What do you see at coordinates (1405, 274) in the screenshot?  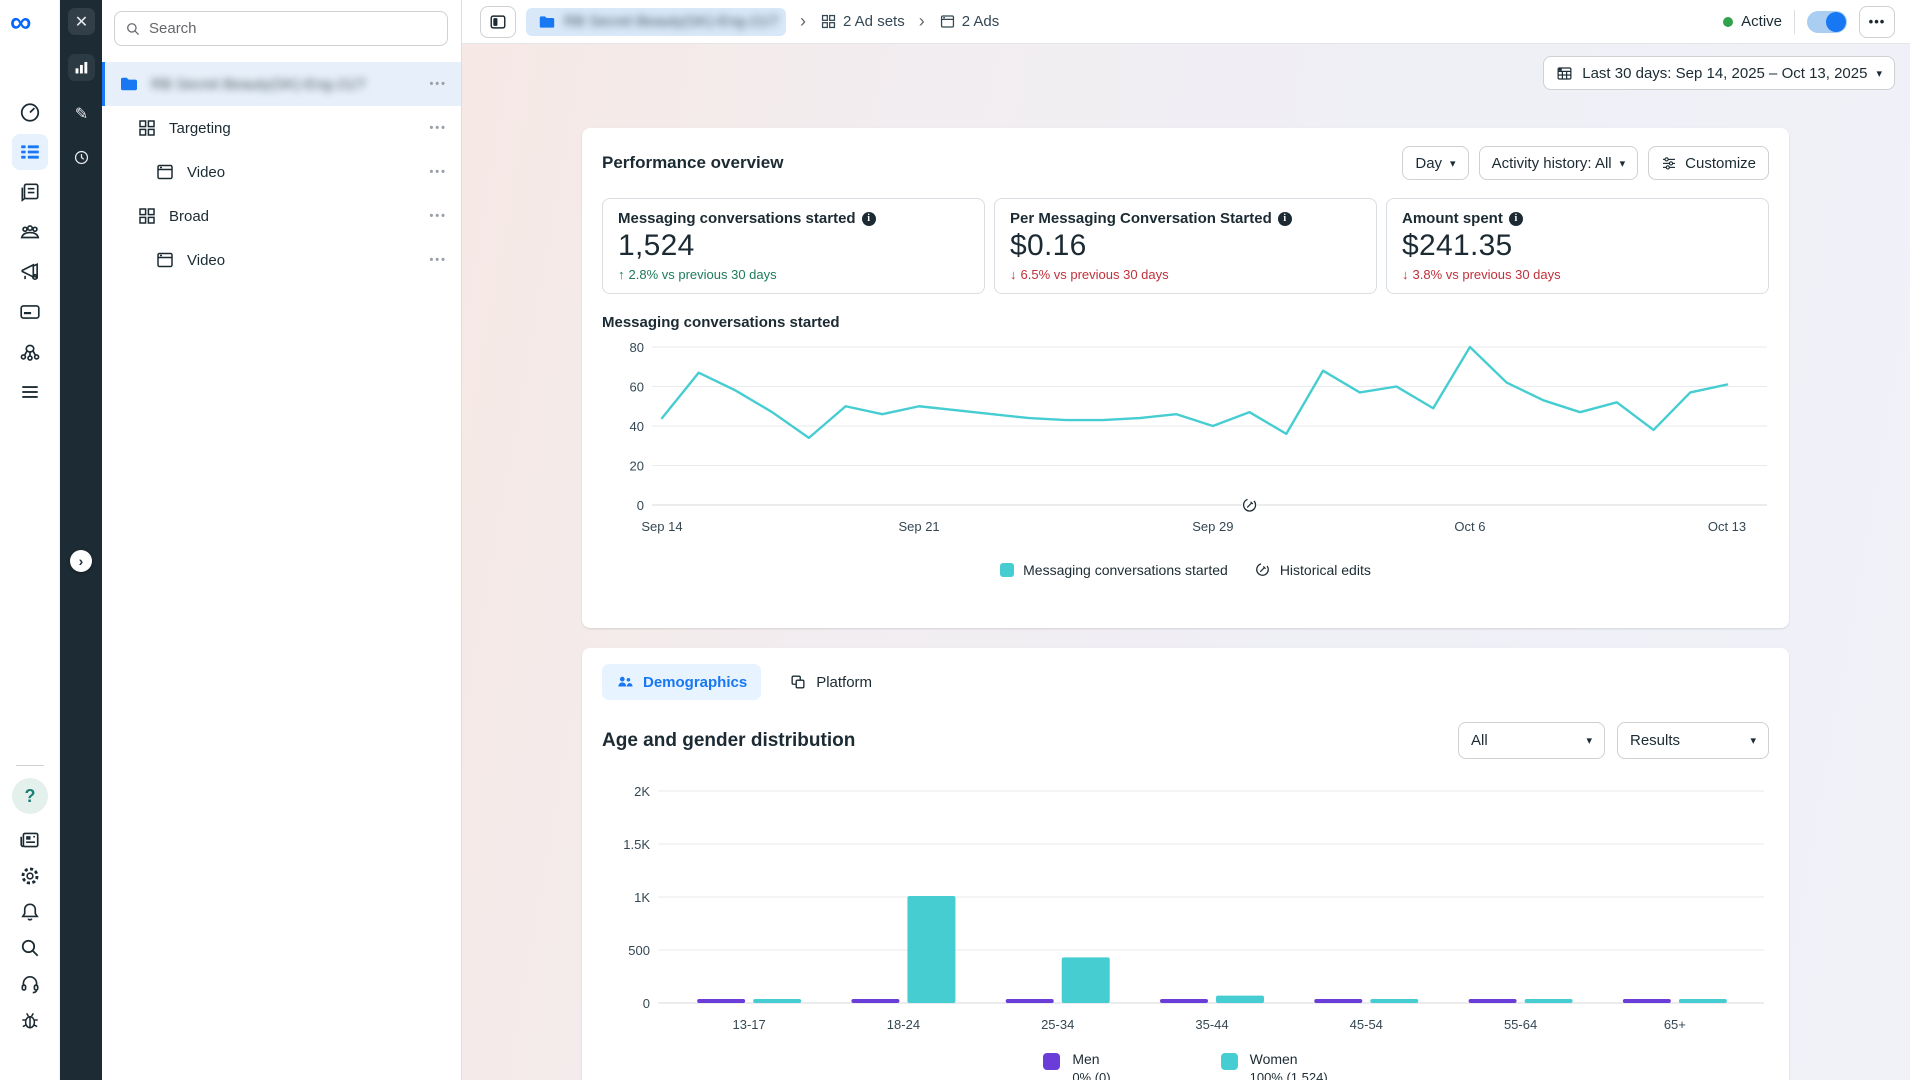 I see `arrow-down-icon: ↓` at bounding box center [1405, 274].